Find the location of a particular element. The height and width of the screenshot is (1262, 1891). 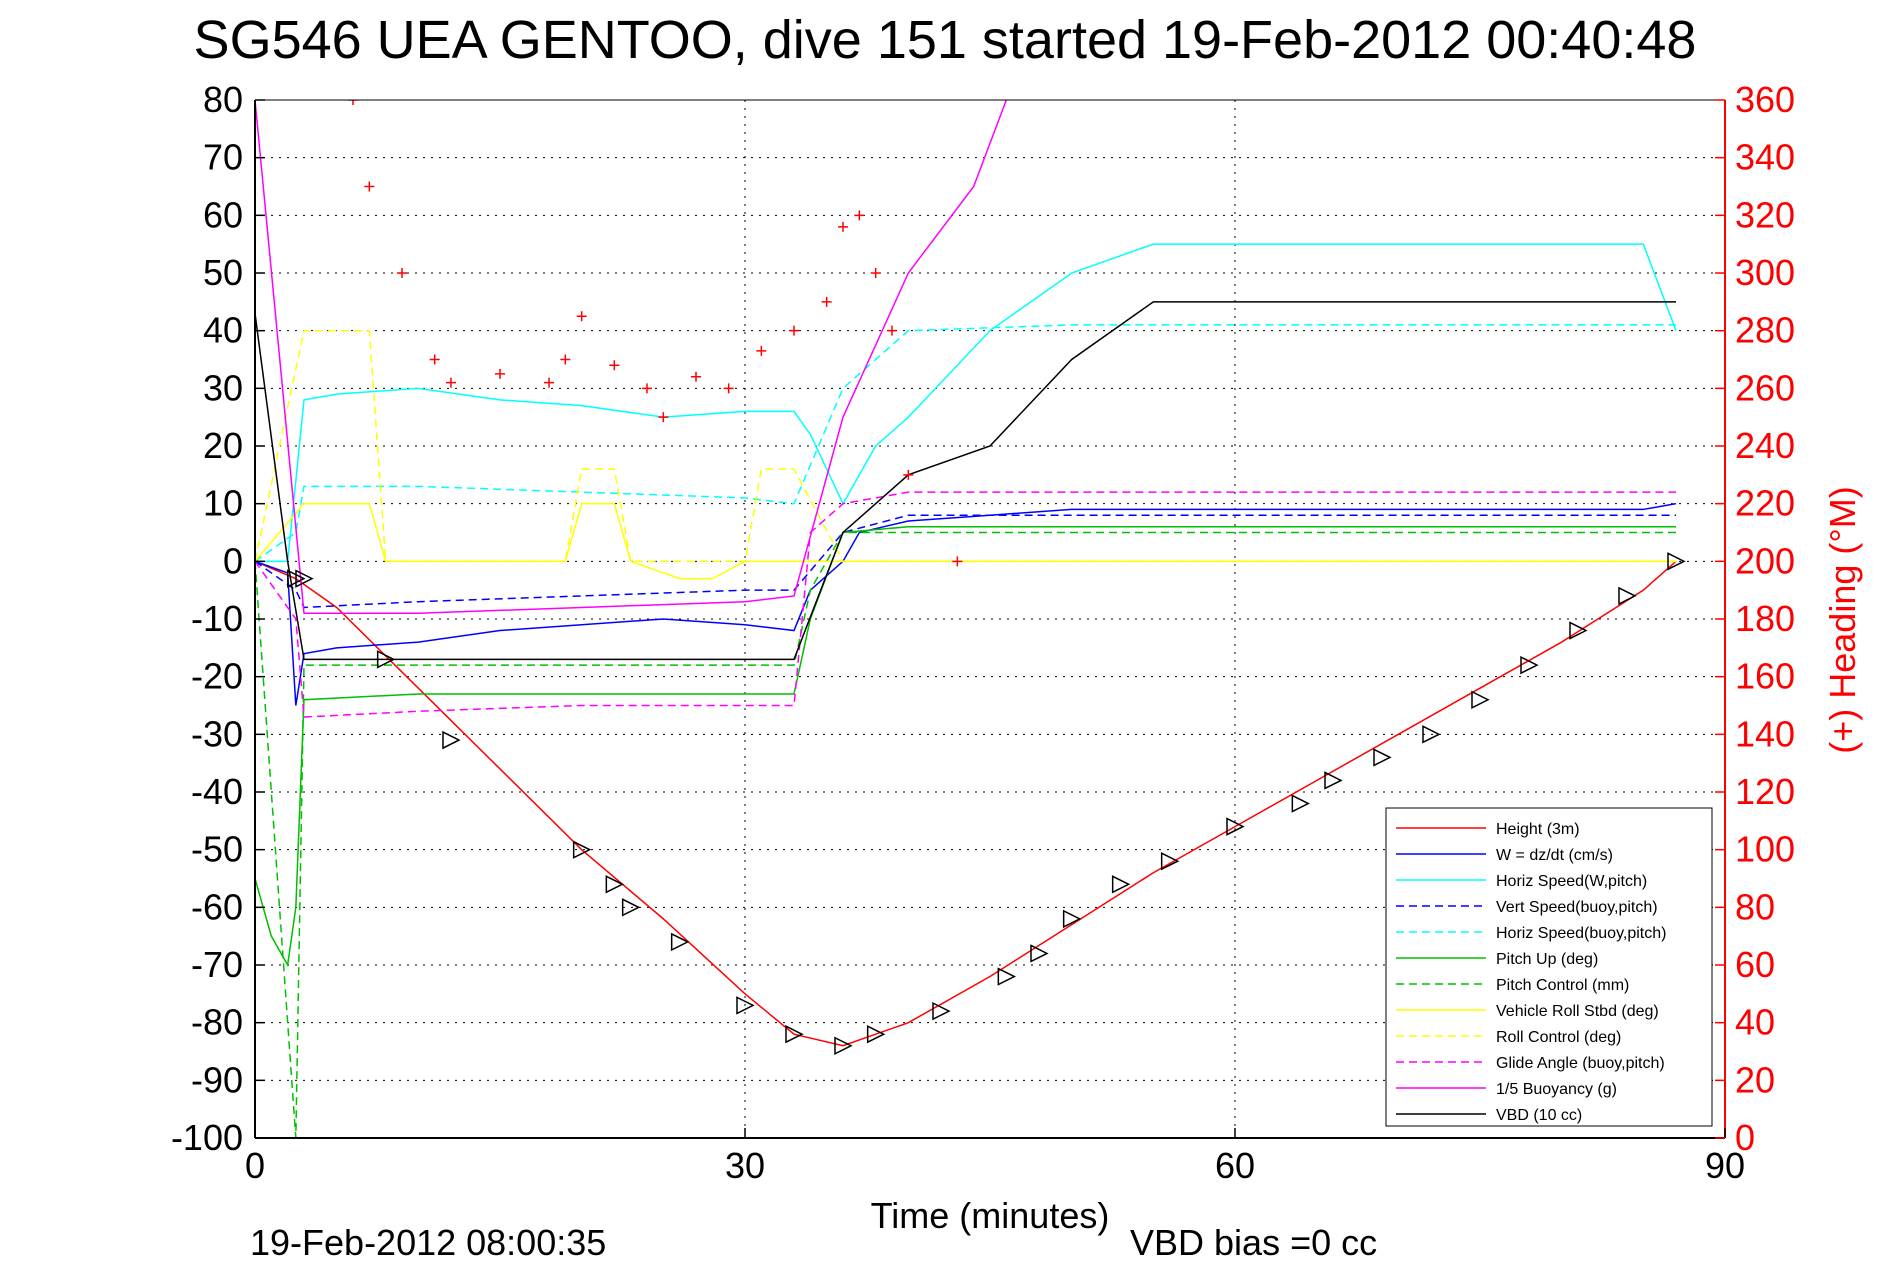

y-tick-label: 30 is located at coordinates (223, 387).